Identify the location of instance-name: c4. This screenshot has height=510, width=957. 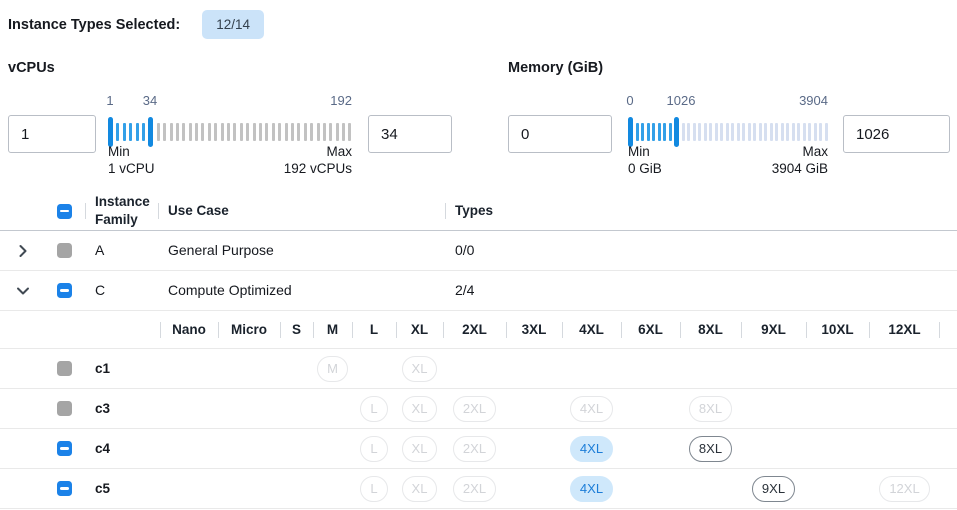
(103, 448).